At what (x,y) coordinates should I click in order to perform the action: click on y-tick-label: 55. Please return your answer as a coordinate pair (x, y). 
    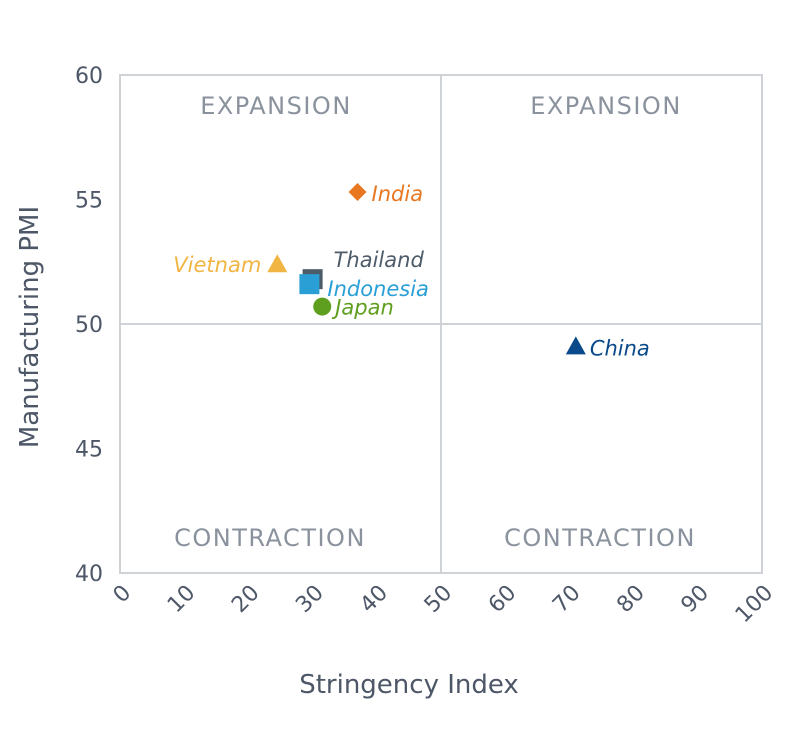
    Looking at the image, I should click on (89, 201).